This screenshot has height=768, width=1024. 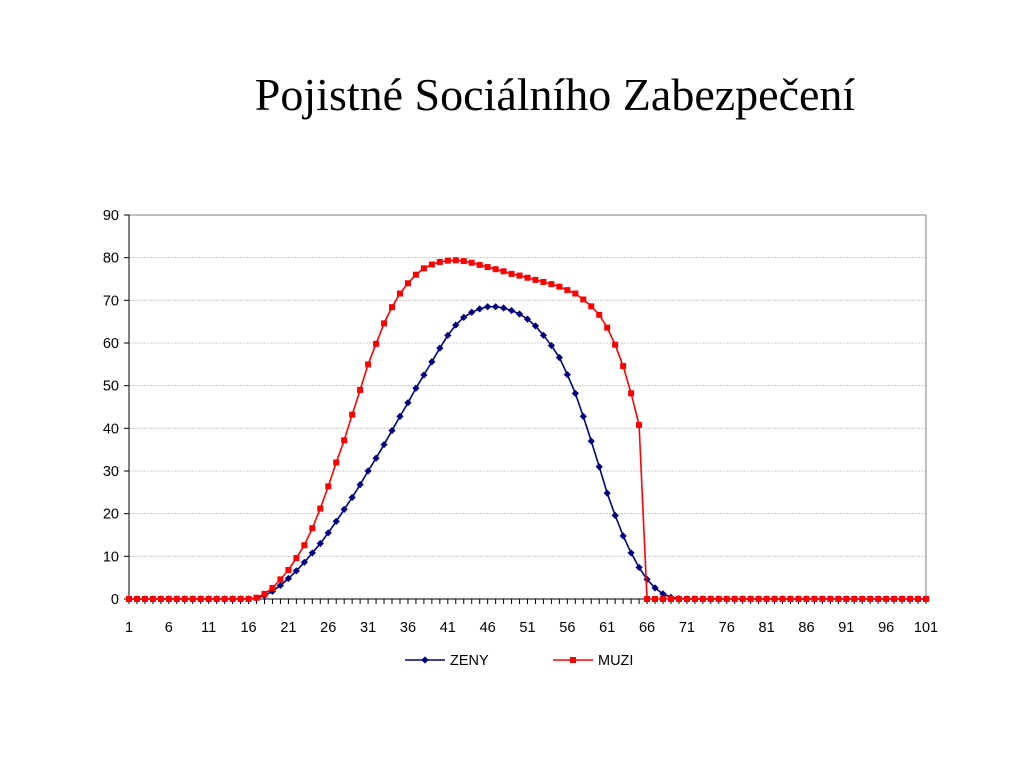 I want to click on legend-item-zeny: ZENY, so click(x=447, y=661).